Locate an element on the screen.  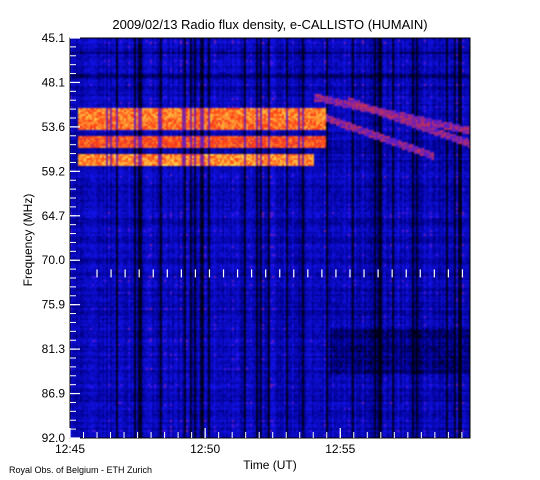
y-tick-label: 86.9 is located at coordinates (54, 394).